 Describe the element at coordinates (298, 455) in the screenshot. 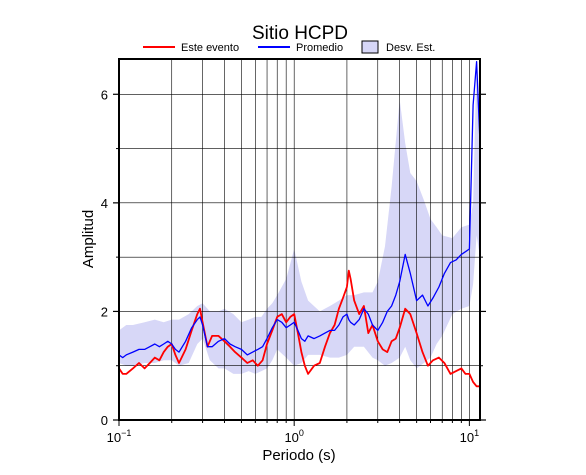

I see `x-axis-label: Periodo (s)` at that location.